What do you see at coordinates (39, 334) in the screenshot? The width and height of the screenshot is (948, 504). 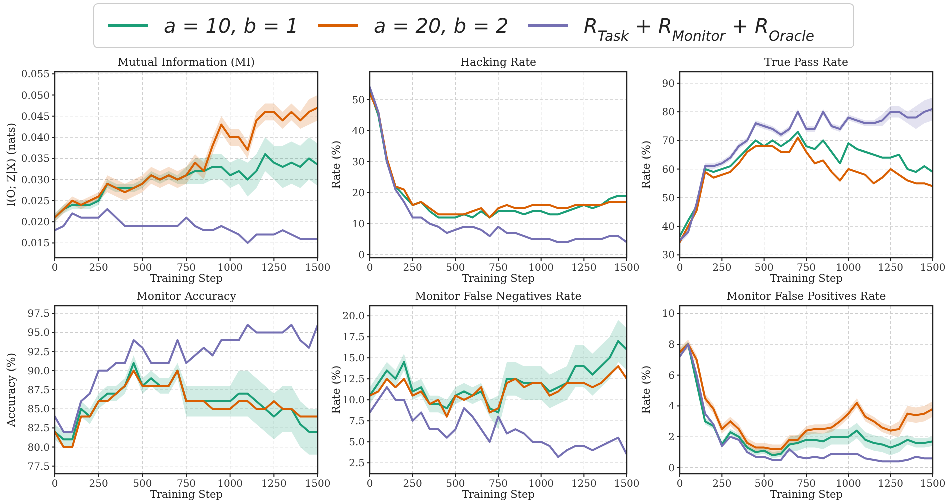 I see `y-tick-label: 95.0` at bounding box center [39, 334].